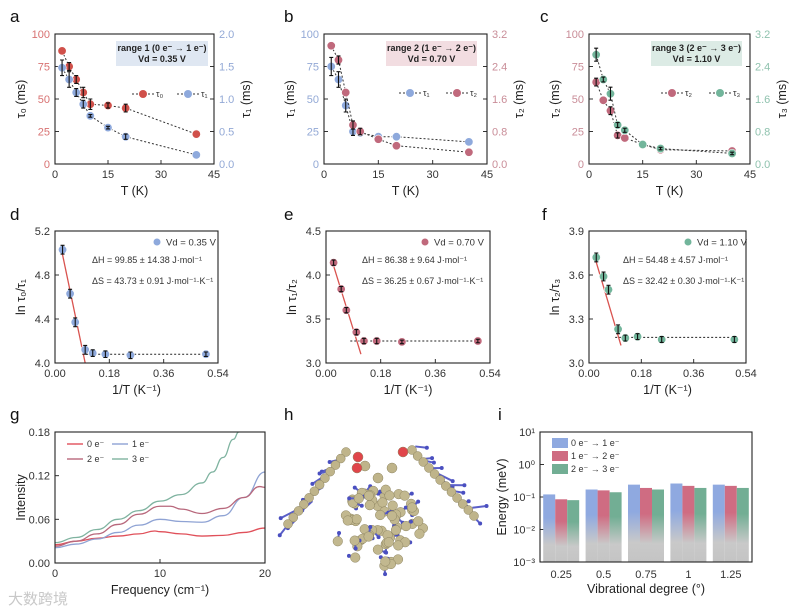 Image resolution: width=800 pixels, height=612 pixels. I want to click on thermo-annotation: ΔS = 36.25 ± 0.67 J·mol⁻¹·K⁻¹, so click(422, 281).